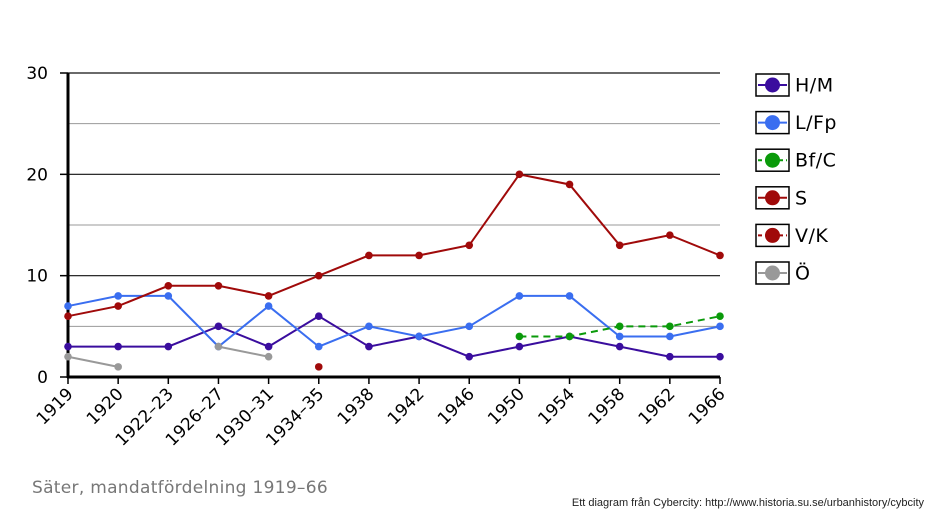 The width and height of the screenshot is (938, 521). I want to click on legend-item: Bf/C, so click(795, 160).